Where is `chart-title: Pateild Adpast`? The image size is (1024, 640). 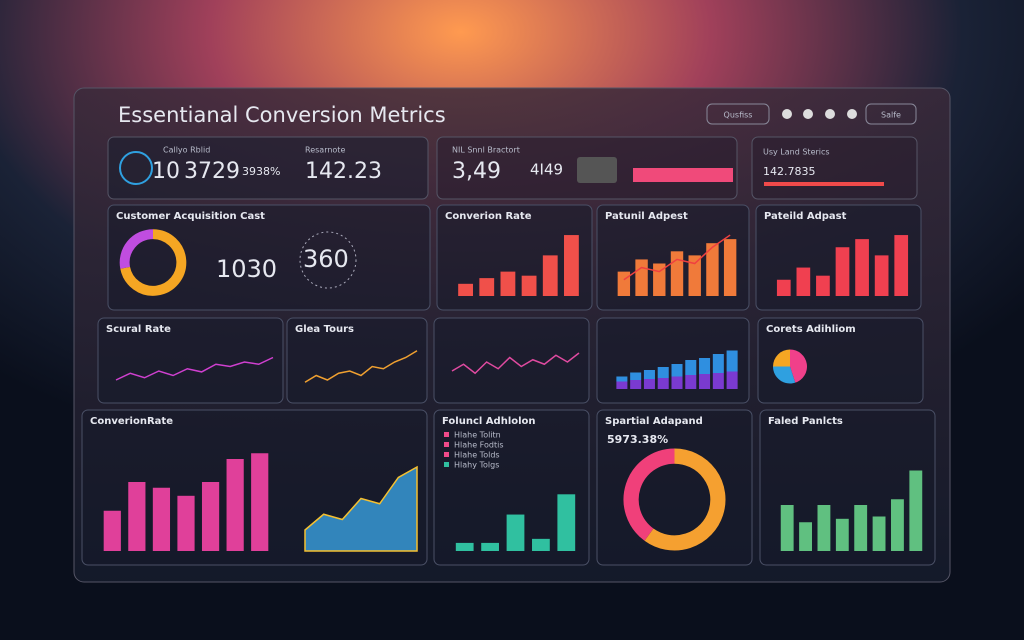
chart-title: Pateild Adpast is located at coordinates (805, 216).